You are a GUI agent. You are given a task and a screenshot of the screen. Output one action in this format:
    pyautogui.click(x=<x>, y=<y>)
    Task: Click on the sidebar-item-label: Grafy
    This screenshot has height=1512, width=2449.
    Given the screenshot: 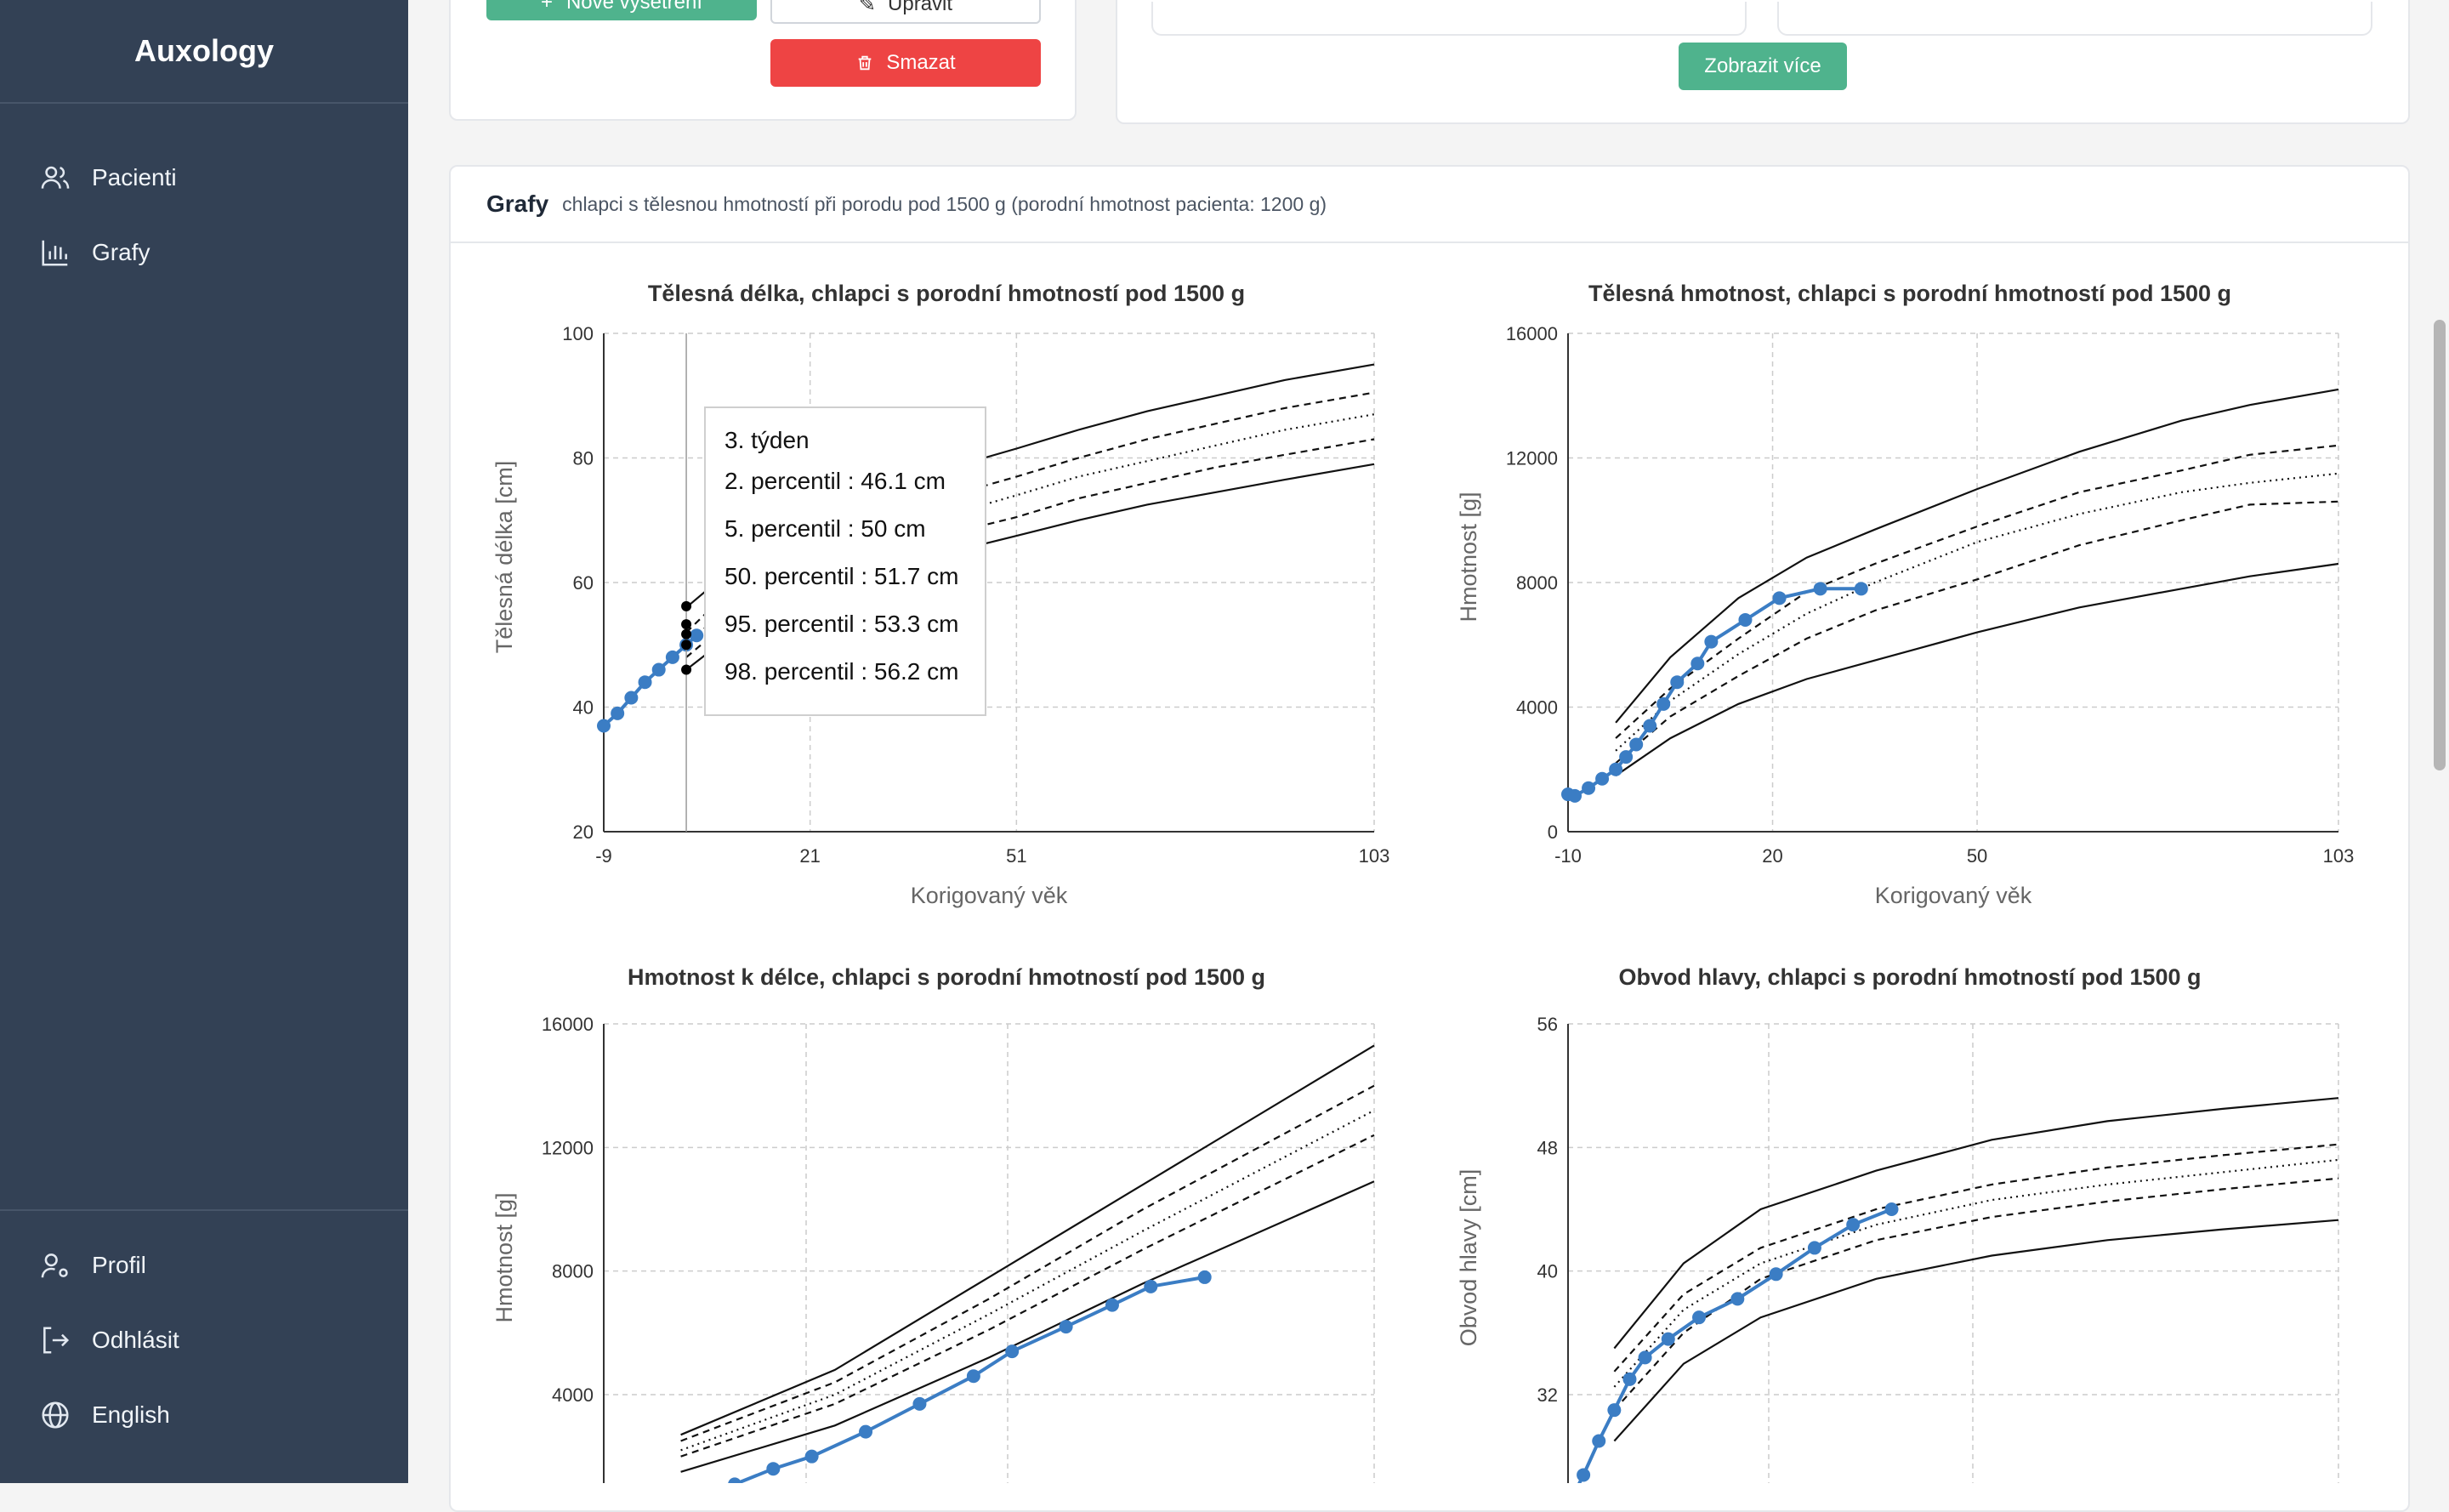 What is the action you would take?
    pyautogui.click(x=121, y=252)
    